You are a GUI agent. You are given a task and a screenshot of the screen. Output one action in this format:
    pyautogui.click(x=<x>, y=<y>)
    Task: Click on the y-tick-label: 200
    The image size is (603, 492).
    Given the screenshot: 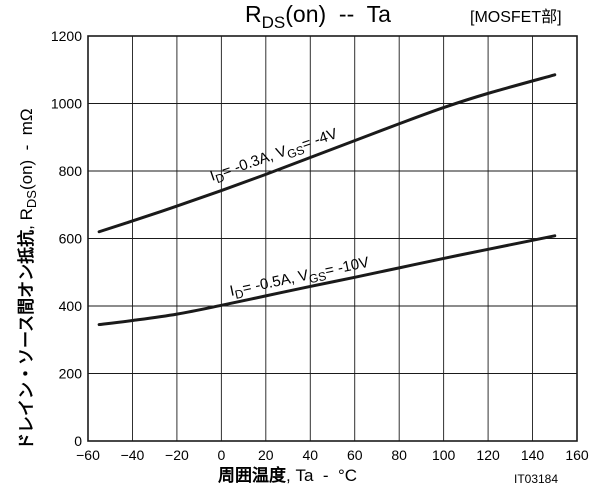 What is the action you would take?
    pyautogui.click(x=71, y=374)
    